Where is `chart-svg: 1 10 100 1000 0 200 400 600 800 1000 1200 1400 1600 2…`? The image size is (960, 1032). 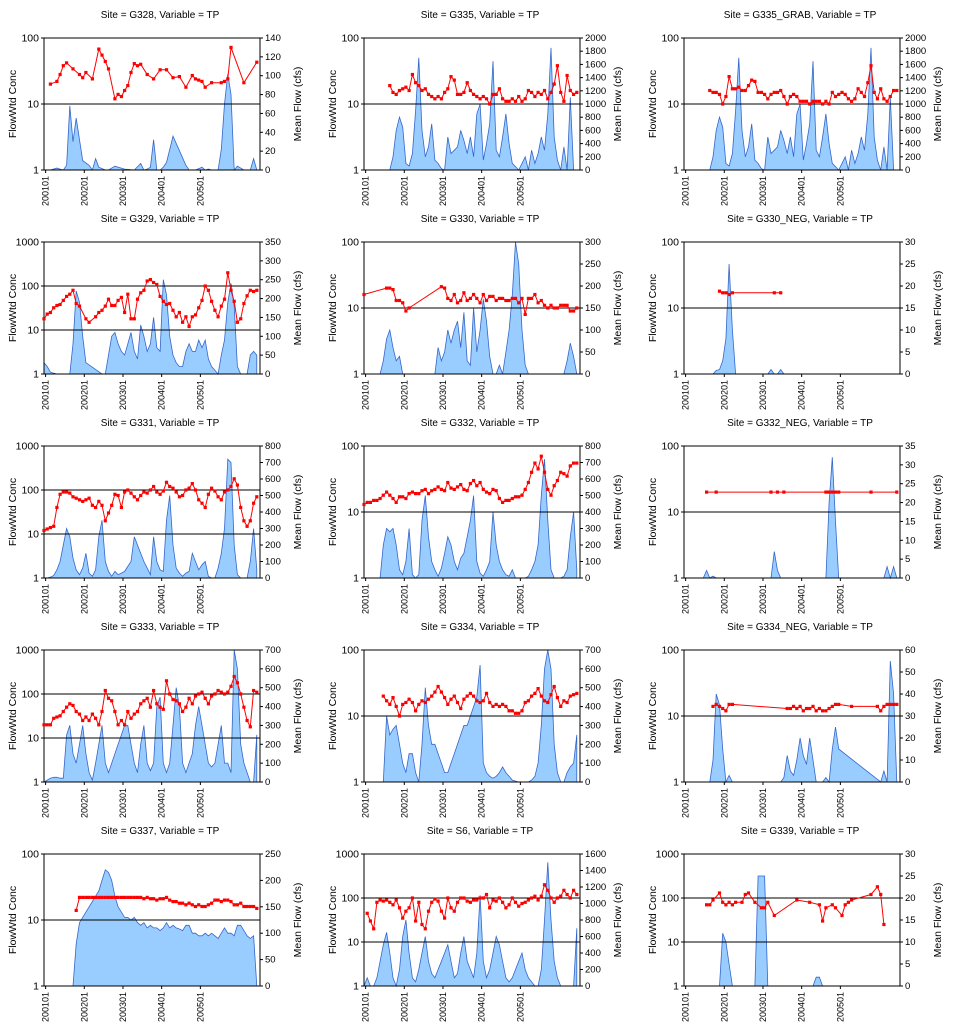 chart-svg: 1 10 100 1000 0 200 400 600 800 1000 1200 1400 1600 2… is located at coordinates (475, 936).